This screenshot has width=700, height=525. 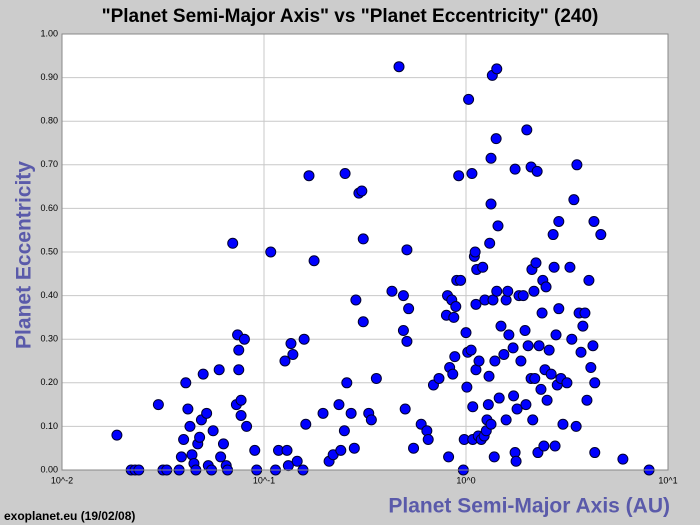 What do you see at coordinates (24, 255) in the screenshot?
I see `y-axis-label: Planet Eccentricity` at bounding box center [24, 255].